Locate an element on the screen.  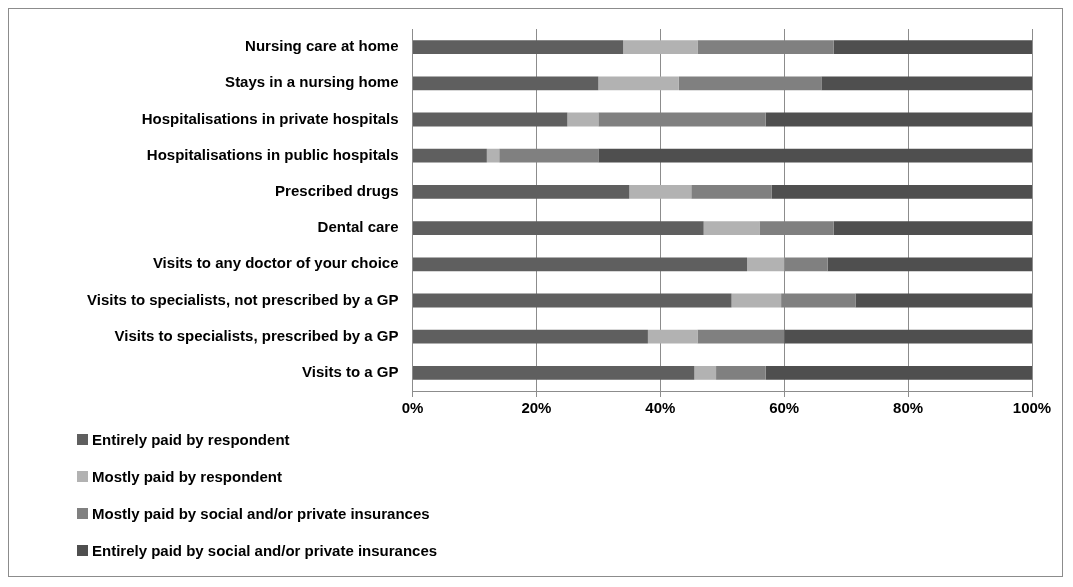
x-tick-label: 60% is located at coordinates (784, 408).